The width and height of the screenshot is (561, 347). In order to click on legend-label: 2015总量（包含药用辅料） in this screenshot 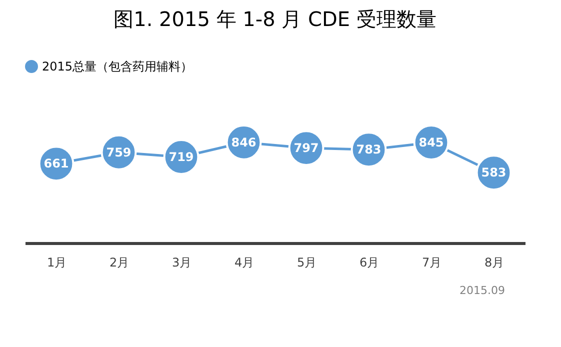, I will do `click(117, 67)`.